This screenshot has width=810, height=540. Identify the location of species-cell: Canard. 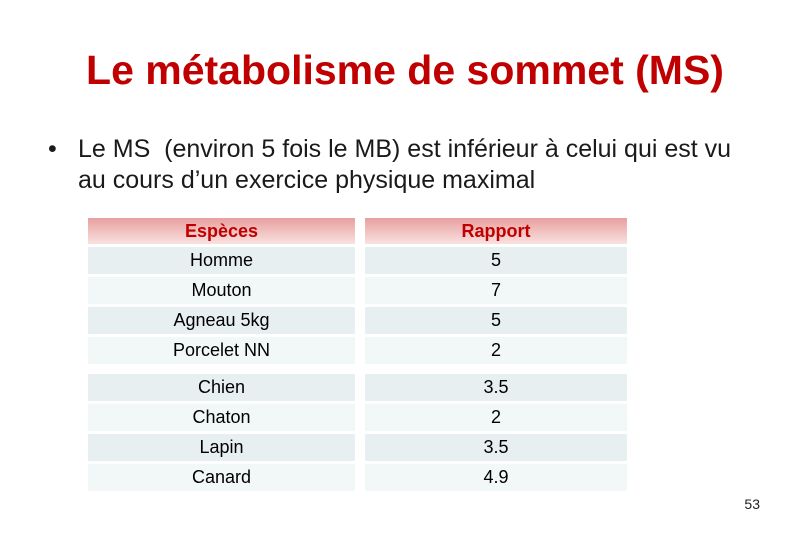
(221, 477).